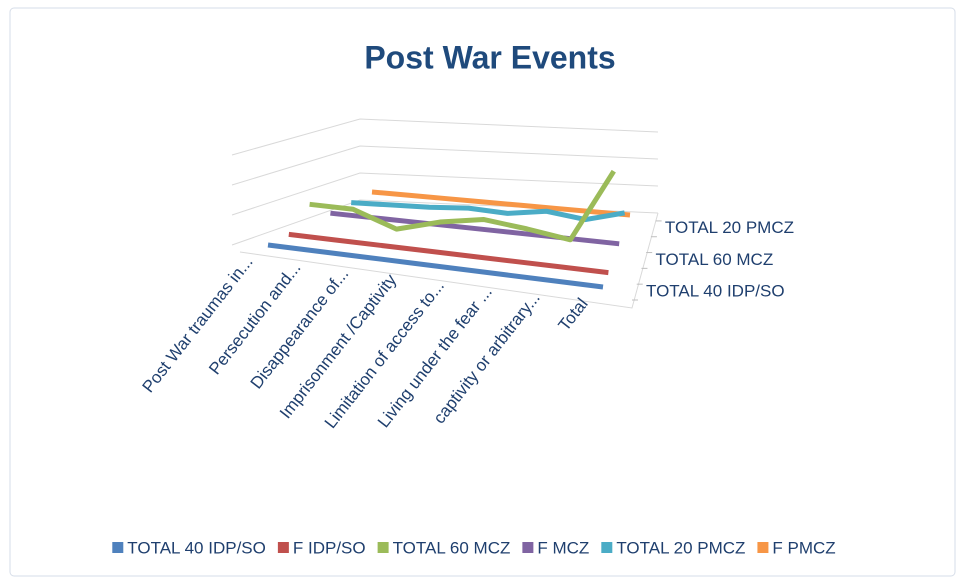  Describe the element at coordinates (729, 227) in the screenshot. I see `depth-label: TOTAL 20 PMCZ` at that location.